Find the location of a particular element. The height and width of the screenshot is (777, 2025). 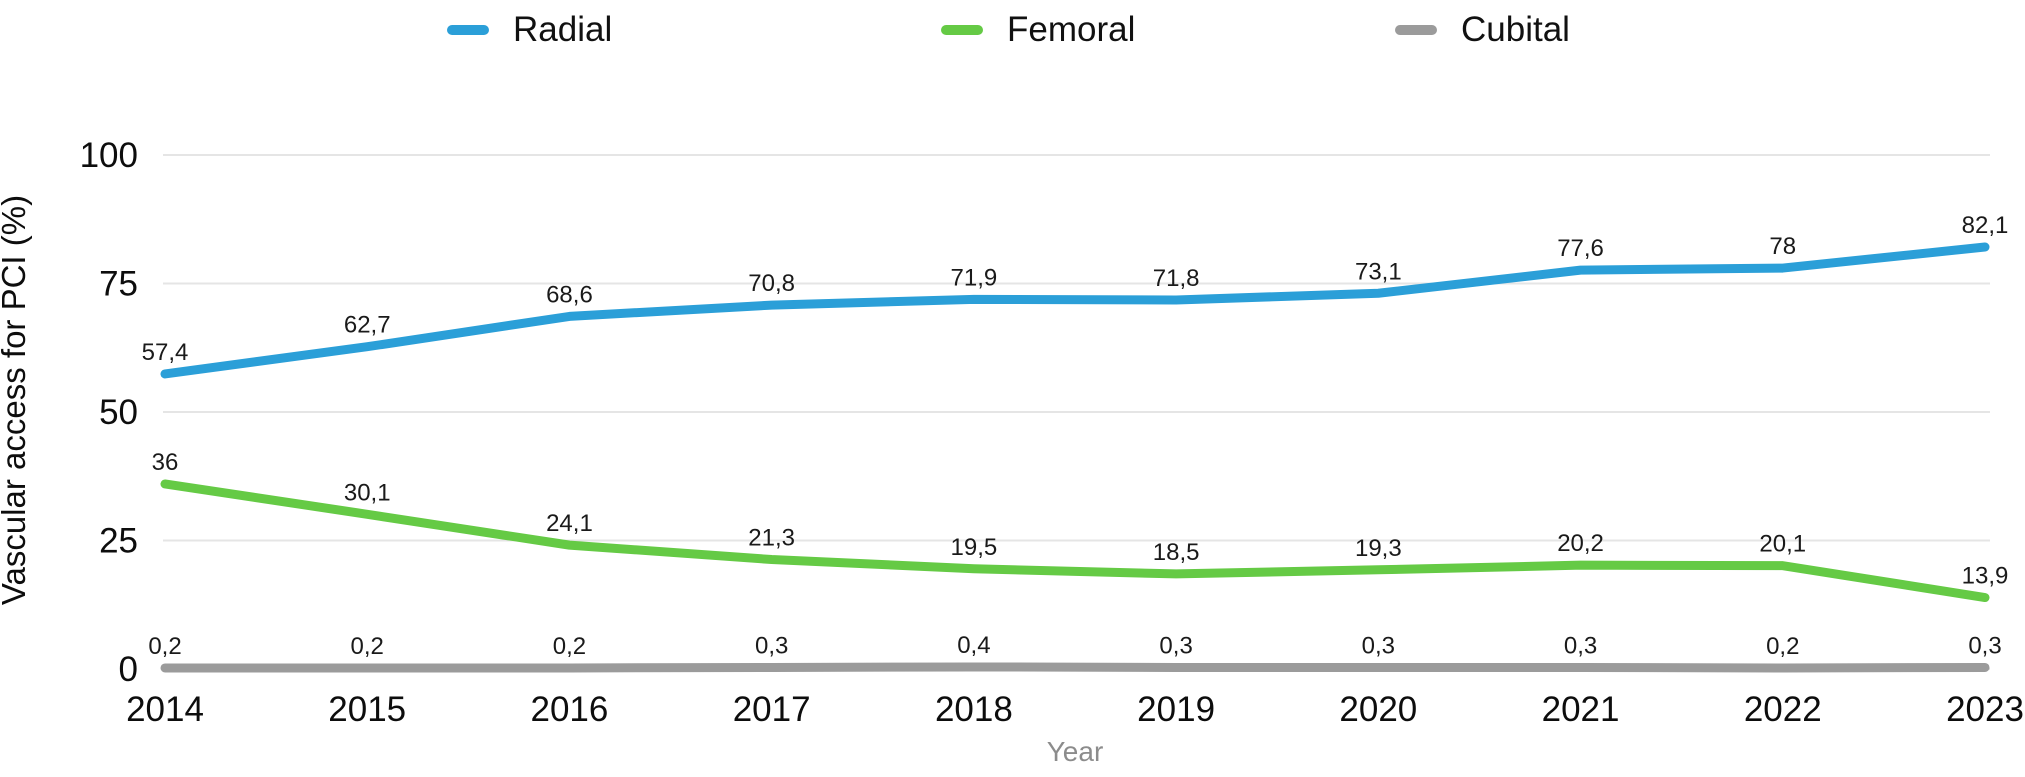

legend-item-label: Cubital is located at coordinates (1515, 29).